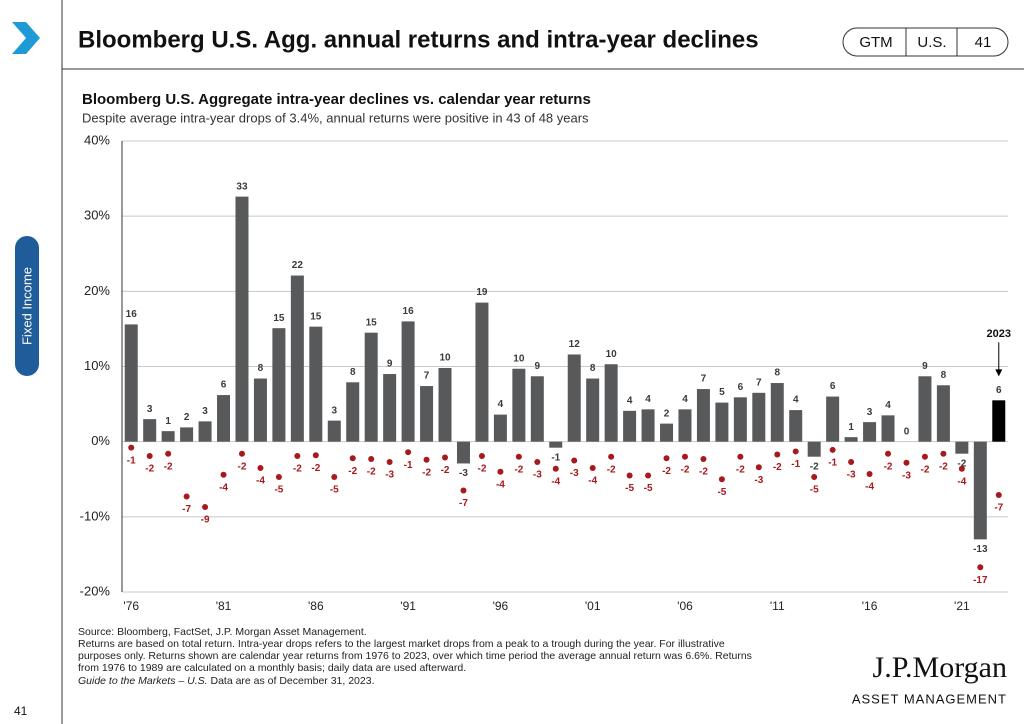 The image size is (1024, 724). Describe the element at coordinates (27, 306) in the screenshot. I see `section-tab` at that location.